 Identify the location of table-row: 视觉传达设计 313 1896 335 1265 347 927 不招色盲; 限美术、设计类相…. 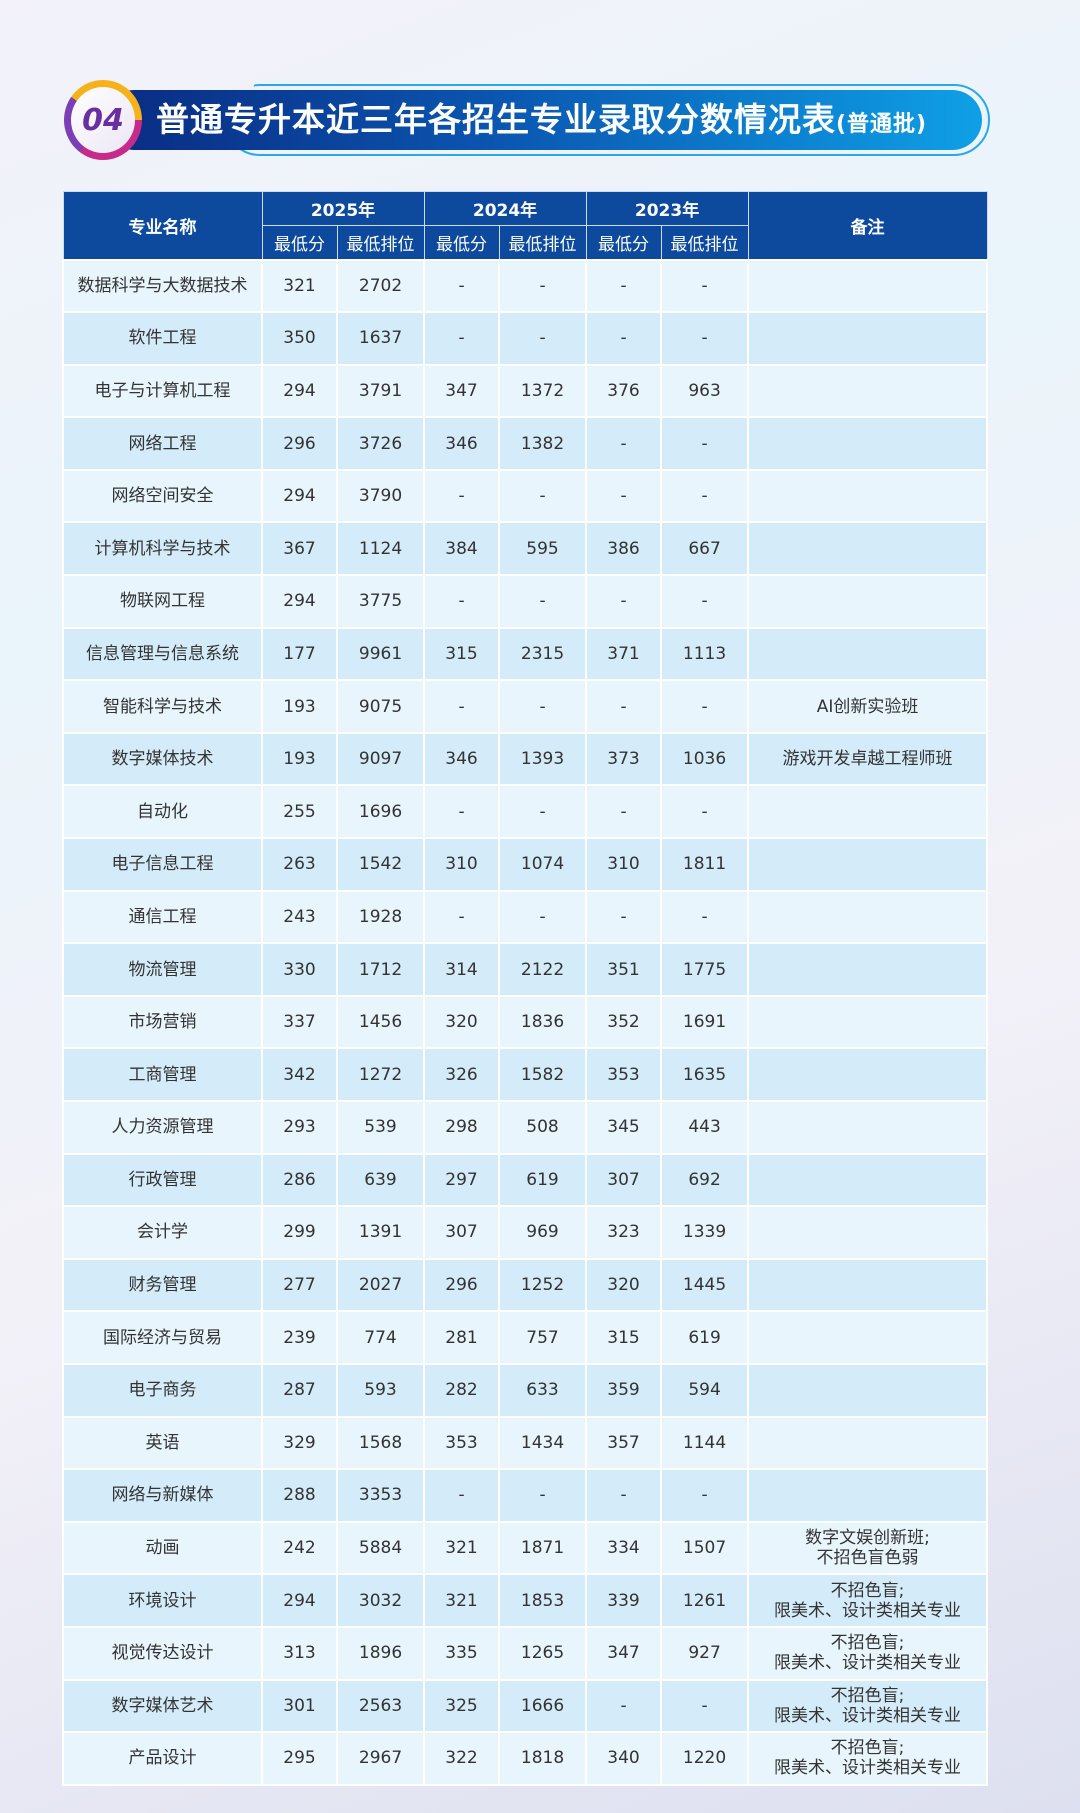
(525, 1653).